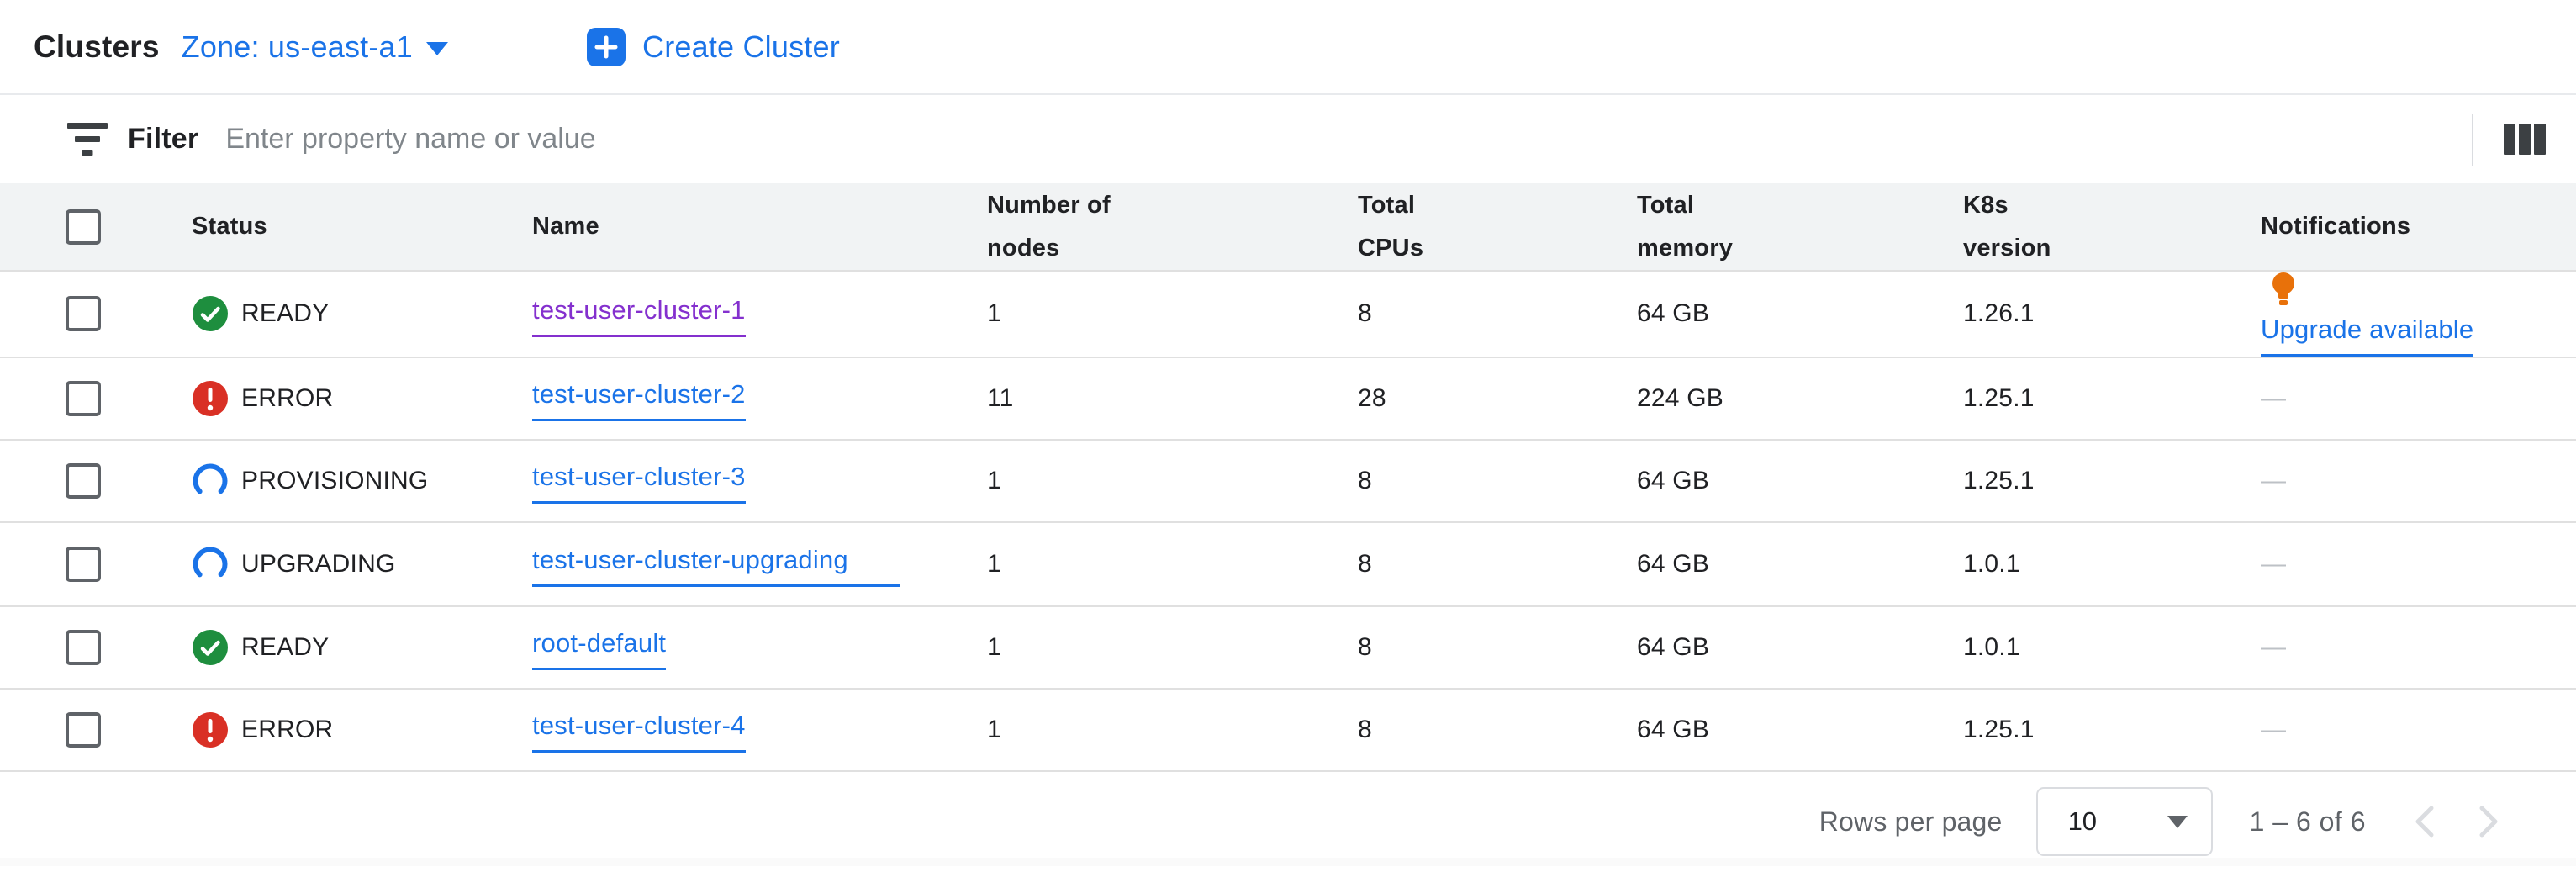  What do you see at coordinates (716, 564) in the screenshot?
I see `cluster-name-link: test-user-cluster-upgrading` at bounding box center [716, 564].